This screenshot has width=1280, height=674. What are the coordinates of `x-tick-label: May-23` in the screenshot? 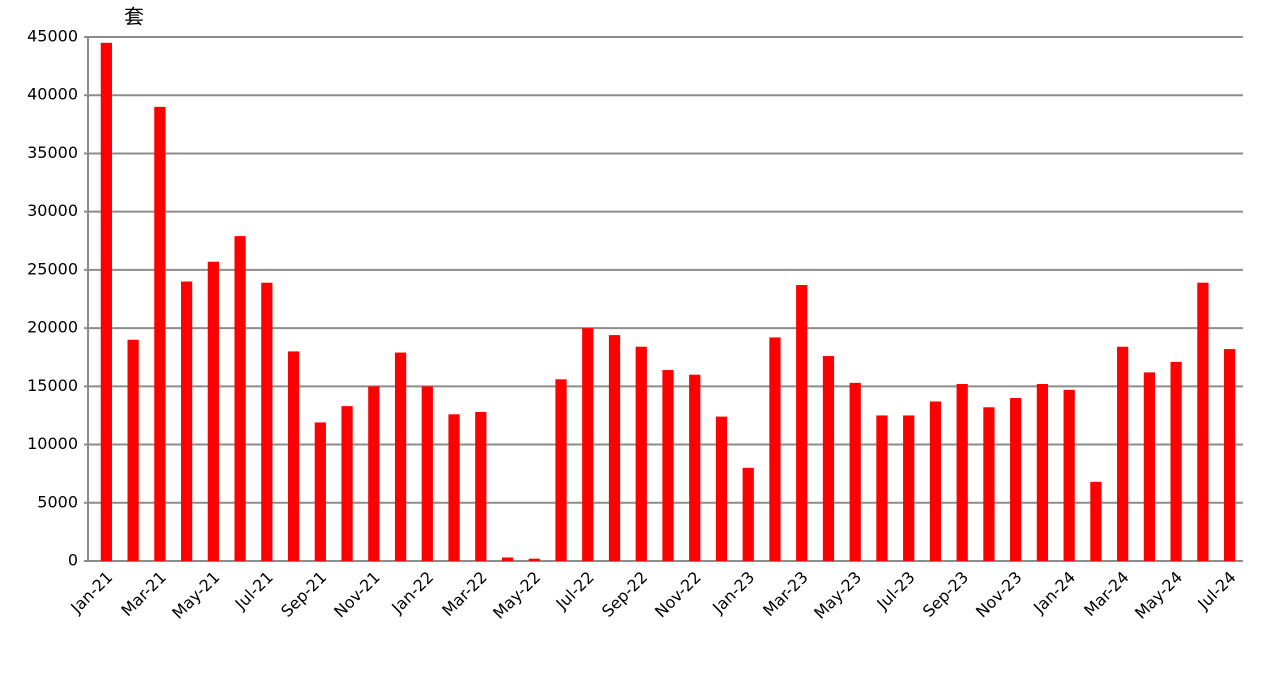 It's located at (837, 595).